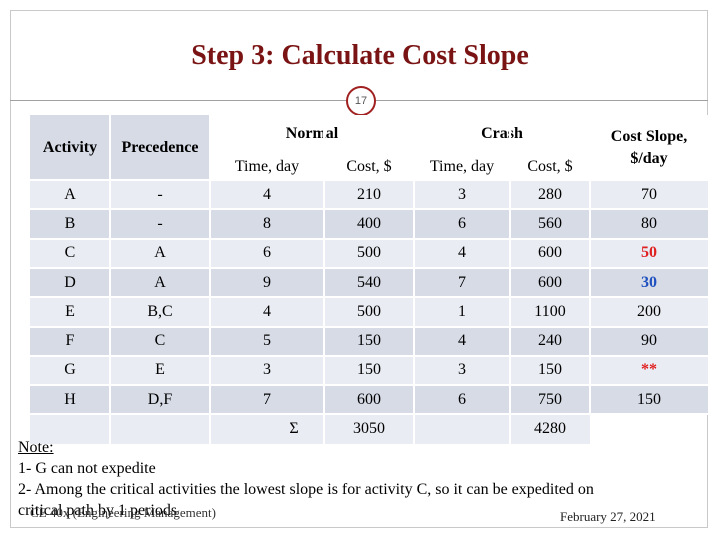 The height and width of the screenshot is (540, 720). Describe the element at coordinates (550, 312) in the screenshot. I see `crash-cost-cell: 1100` at that location.